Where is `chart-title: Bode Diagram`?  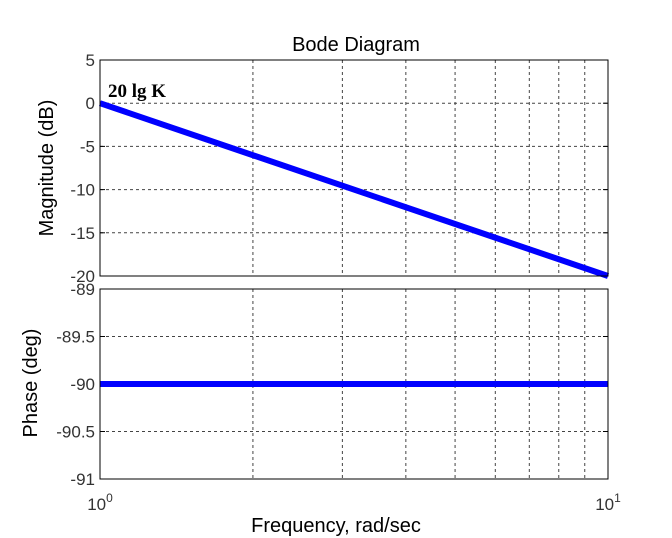 chart-title: Bode Diagram is located at coordinates (356, 45).